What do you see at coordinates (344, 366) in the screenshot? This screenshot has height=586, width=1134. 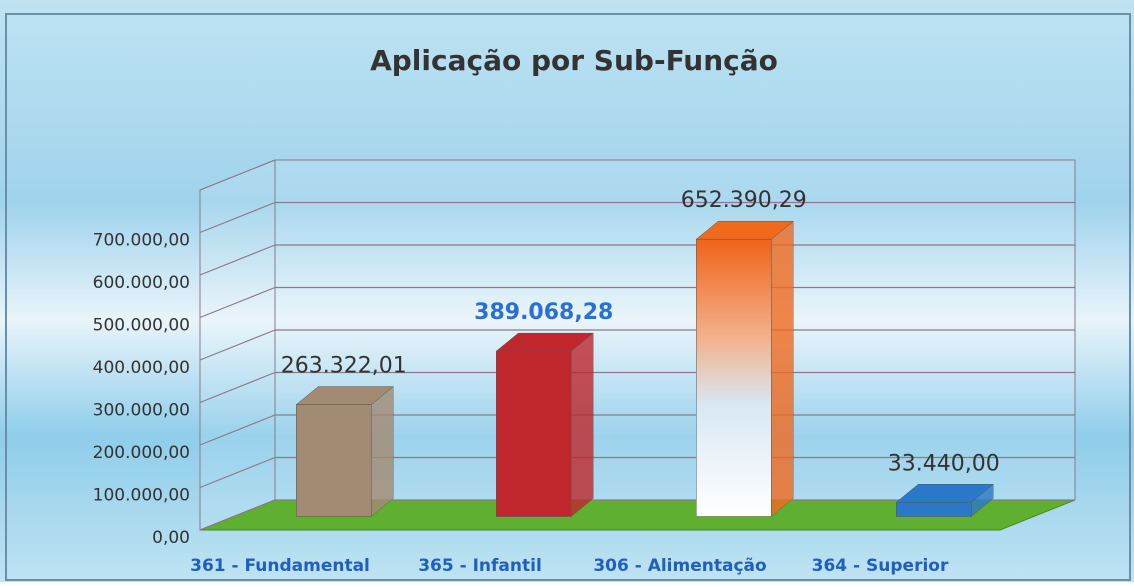 I see `value-label: 263.322,01` at bounding box center [344, 366].